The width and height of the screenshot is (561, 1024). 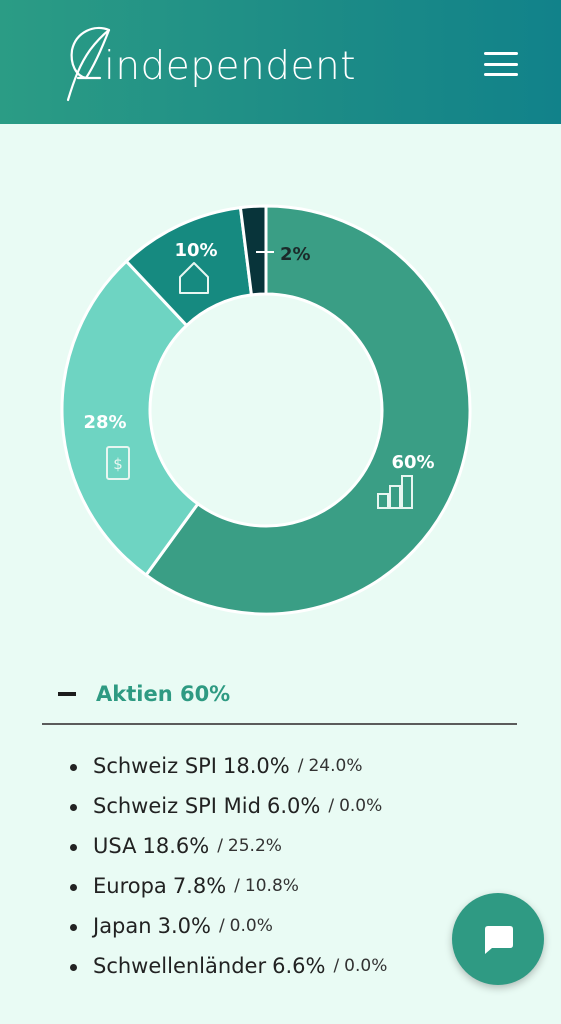 I want to click on holding-actual: 6.0%, so click(x=293, y=806).